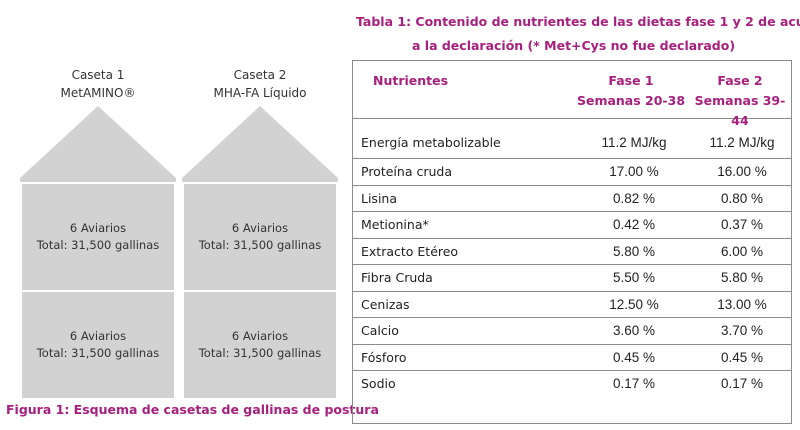 The width and height of the screenshot is (800, 430). I want to click on nutrient-name: Calcio, so click(380, 331).